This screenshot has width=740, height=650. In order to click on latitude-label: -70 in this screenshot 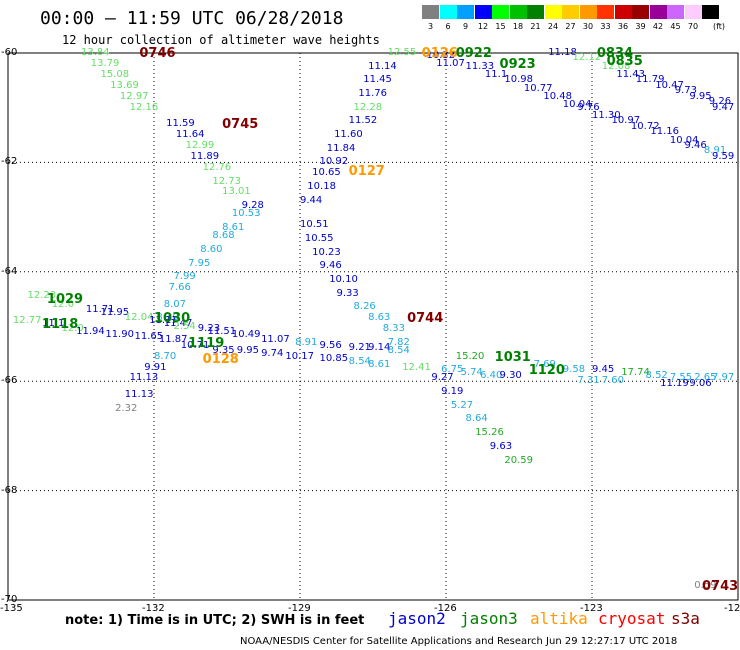, I will do `click(9, 599)`.